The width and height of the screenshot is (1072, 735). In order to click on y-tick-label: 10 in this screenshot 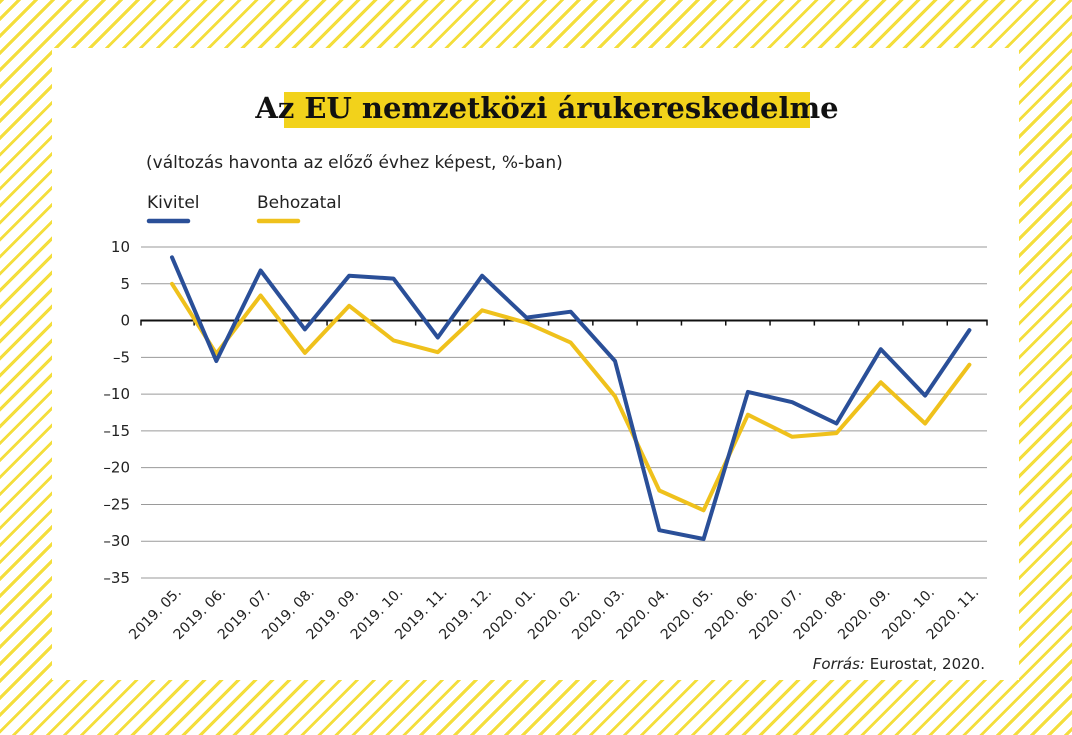, I will do `click(120, 247)`.